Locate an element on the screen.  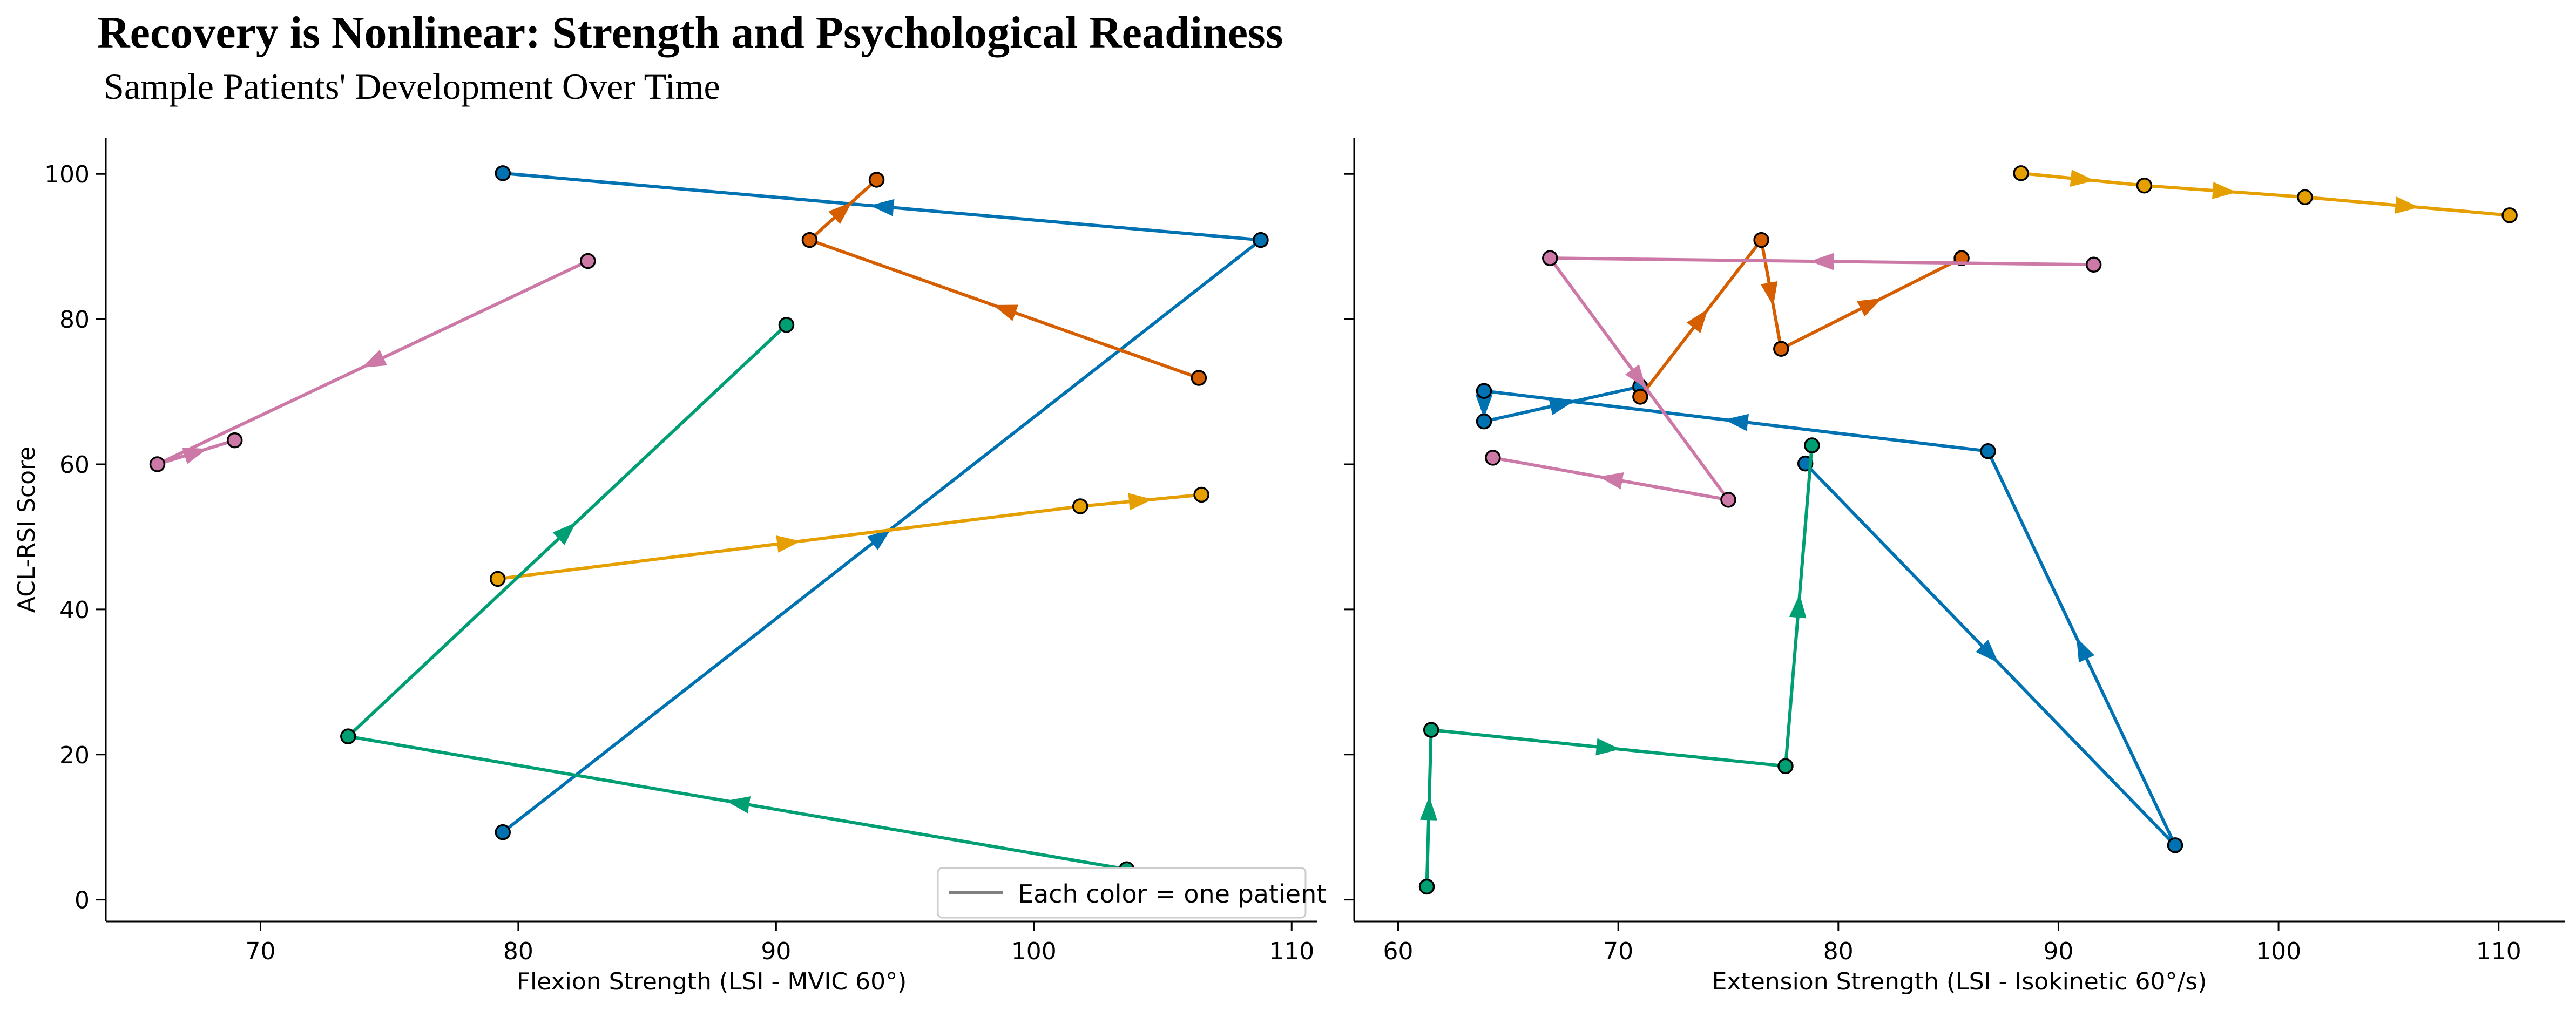
y-tick-label: 80 is located at coordinates (75, 320).